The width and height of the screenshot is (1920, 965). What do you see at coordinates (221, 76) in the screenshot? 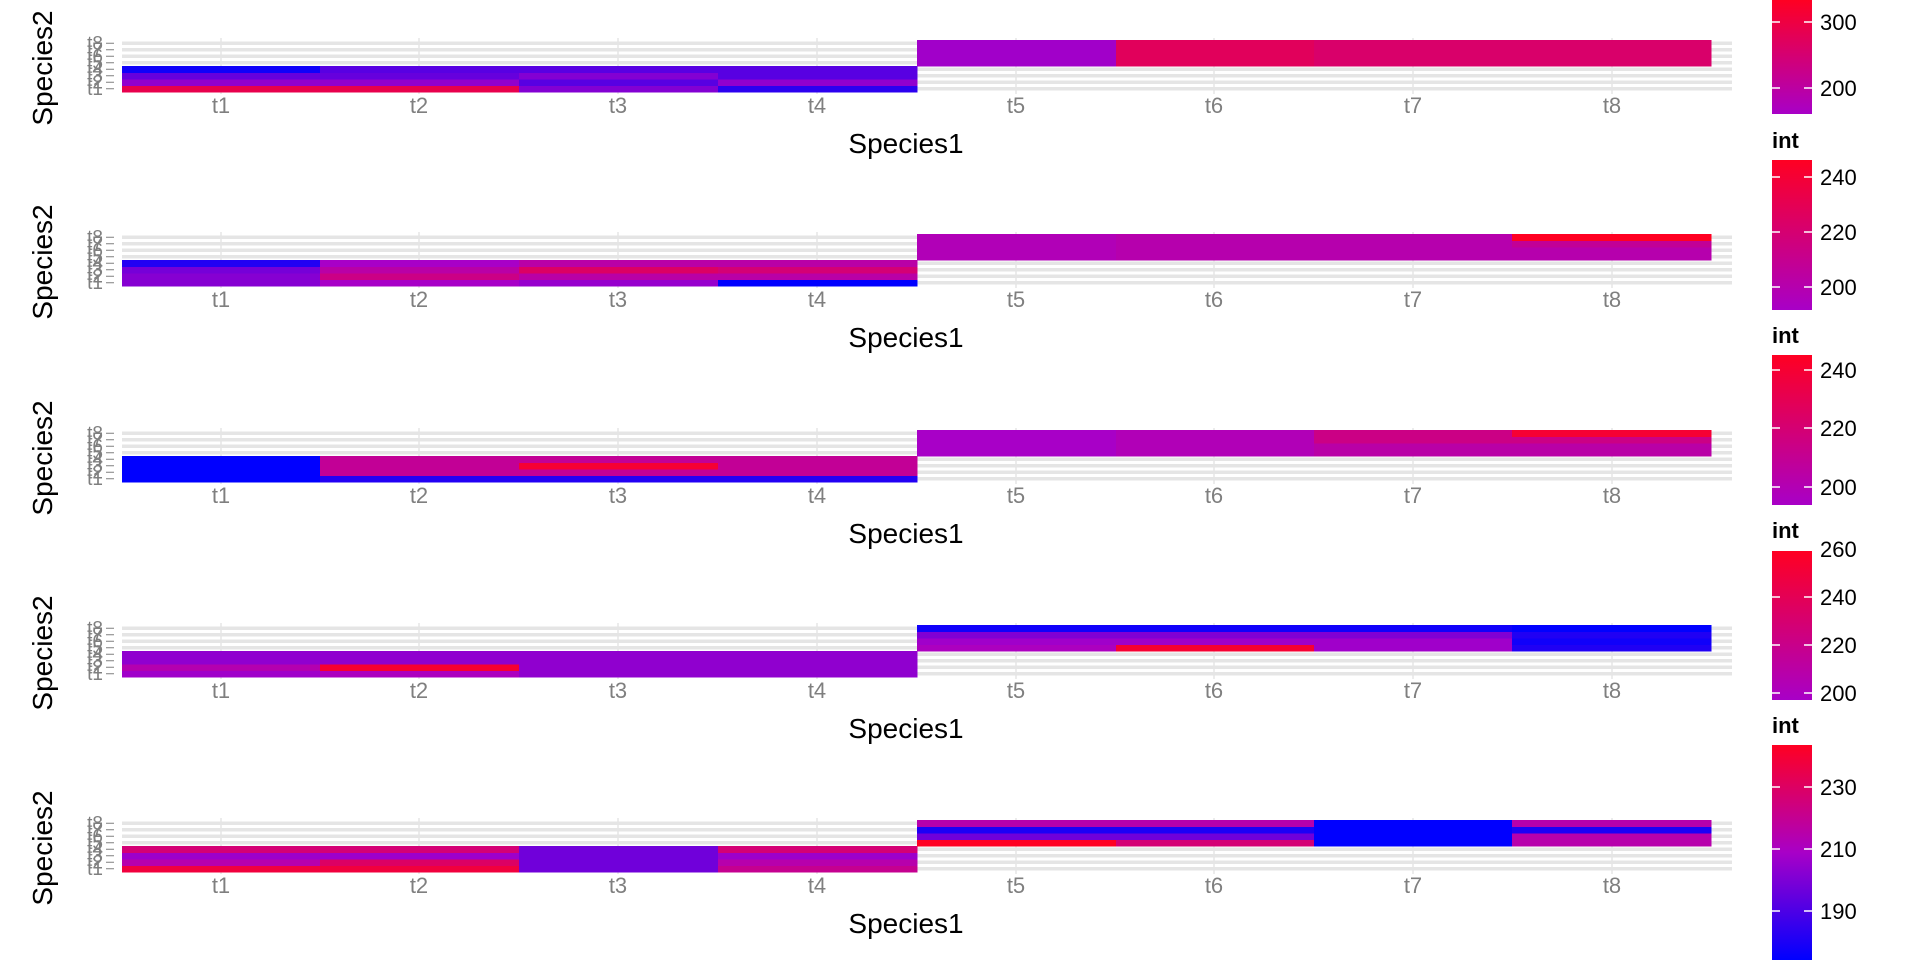
I see `heat-tile-t3-t1` at bounding box center [221, 76].